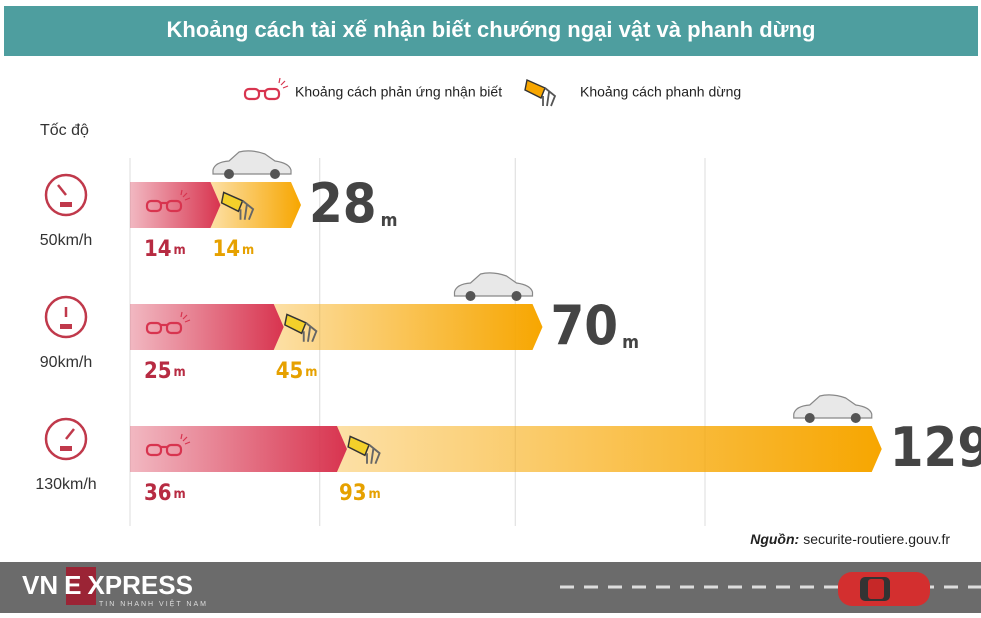 This screenshot has height=618, width=981. I want to click on logo: VN E XPRESS, so click(107, 585).